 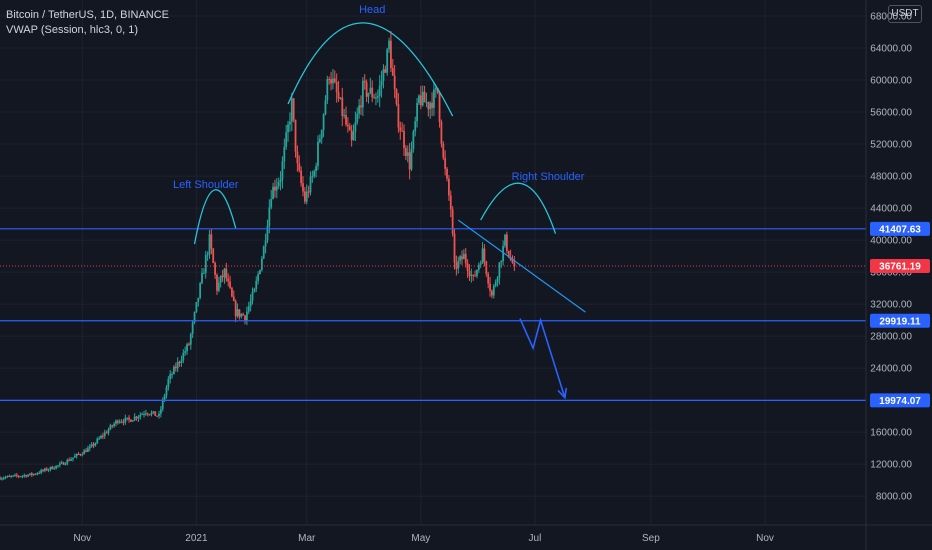 What do you see at coordinates (891, 465) in the screenshot?
I see `y-tick-label: 12000.00` at bounding box center [891, 465].